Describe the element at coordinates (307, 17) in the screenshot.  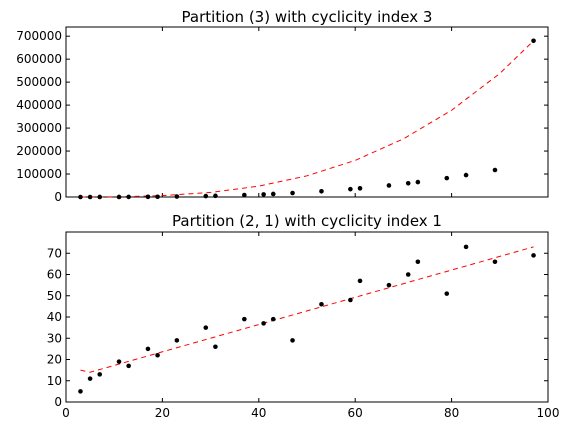
I see `top-chart-title: Partition (3) with cyclicity index 3` at that location.